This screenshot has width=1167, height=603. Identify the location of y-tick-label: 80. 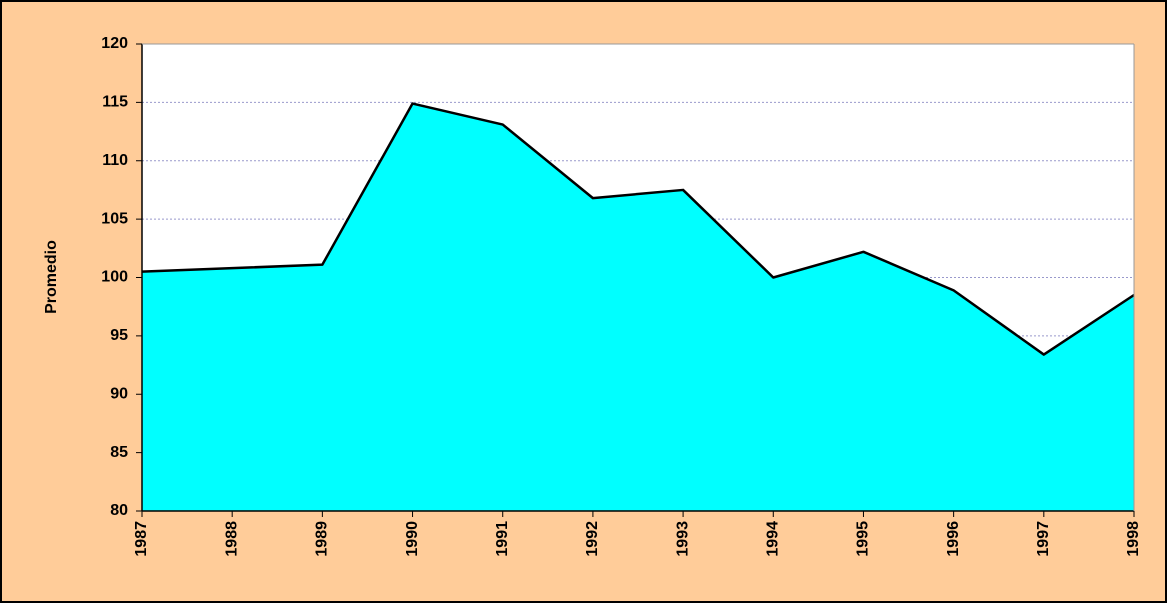
(119, 510).